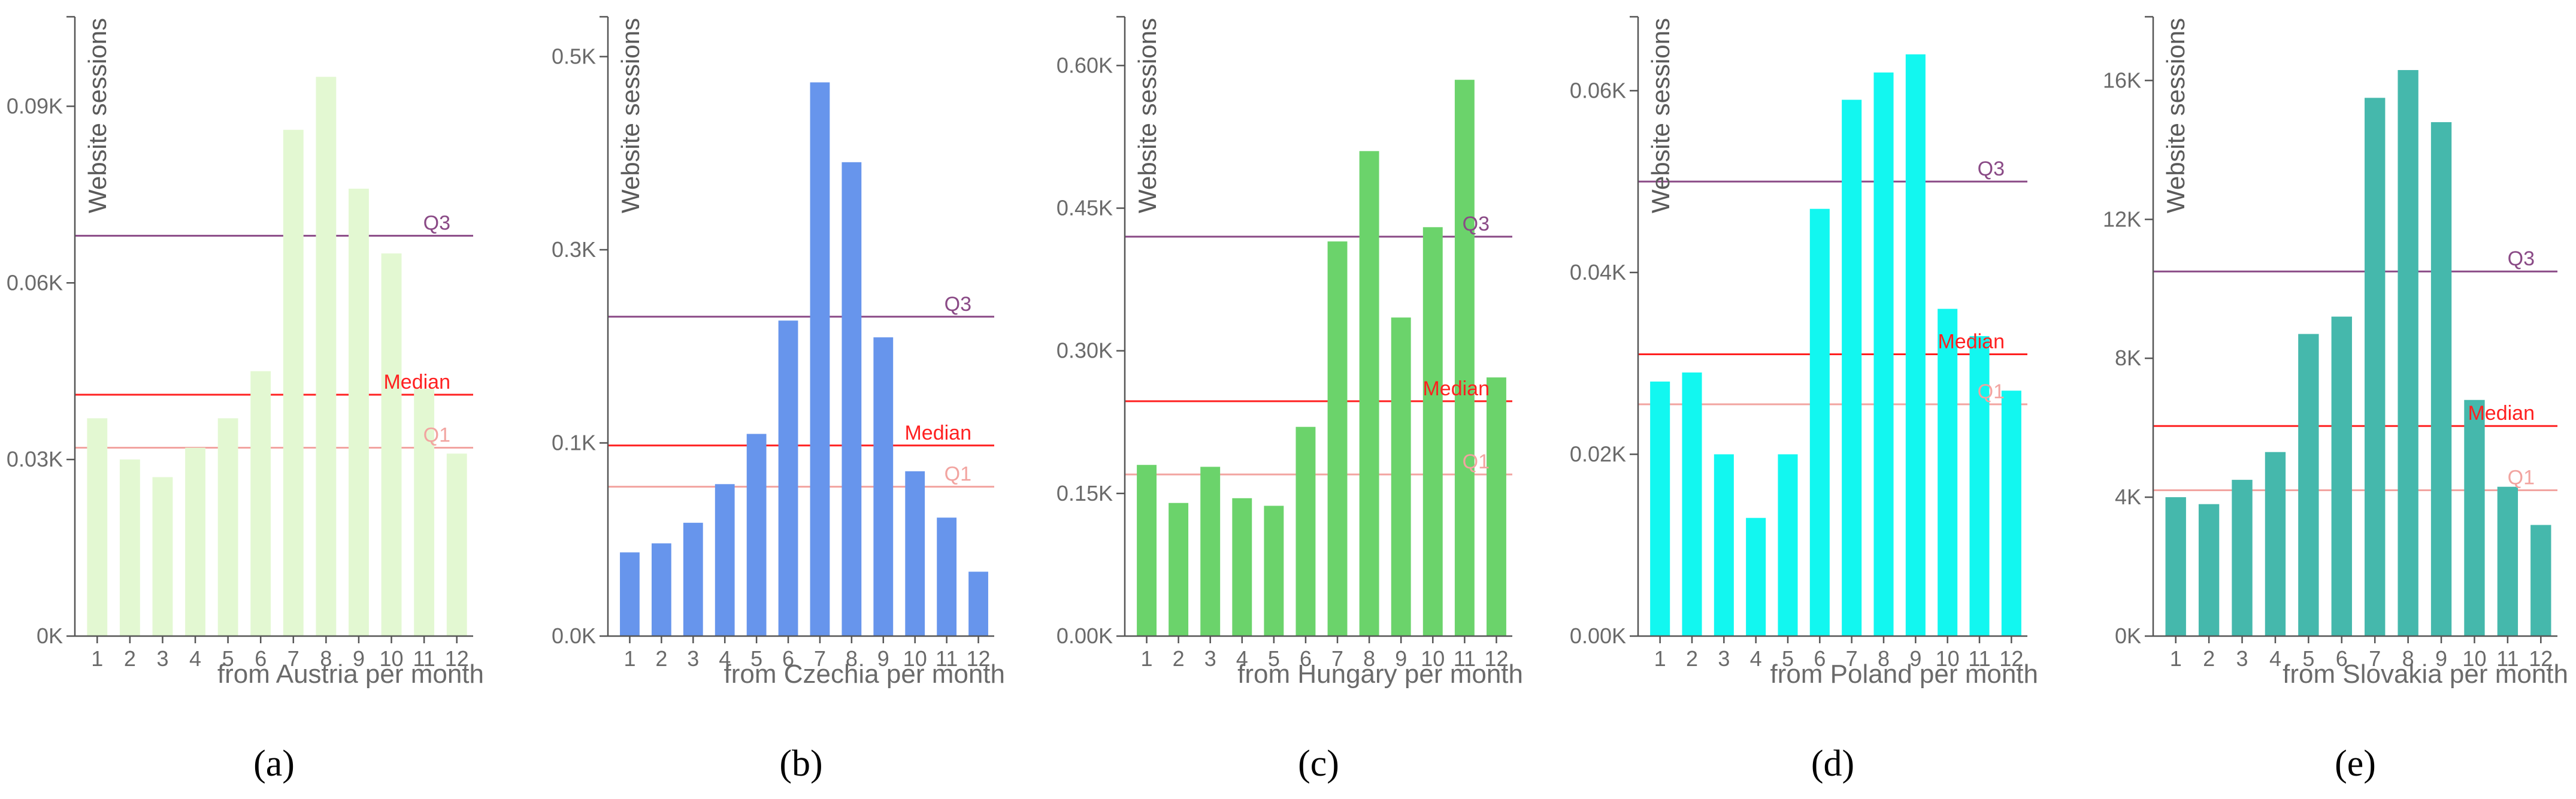 Image resolution: width=2576 pixels, height=799 pixels. What do you see at coordinates (574, 443) in the screenshot?
I see `y-tick-label: 0.1K` at bounding box center [574, 443].